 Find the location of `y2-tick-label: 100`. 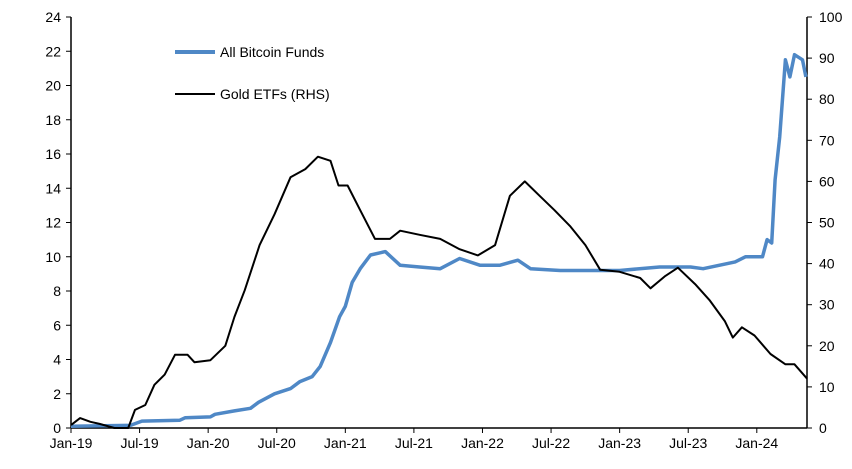

y2-tick-label: 100 is located at coordinates (831, 17).